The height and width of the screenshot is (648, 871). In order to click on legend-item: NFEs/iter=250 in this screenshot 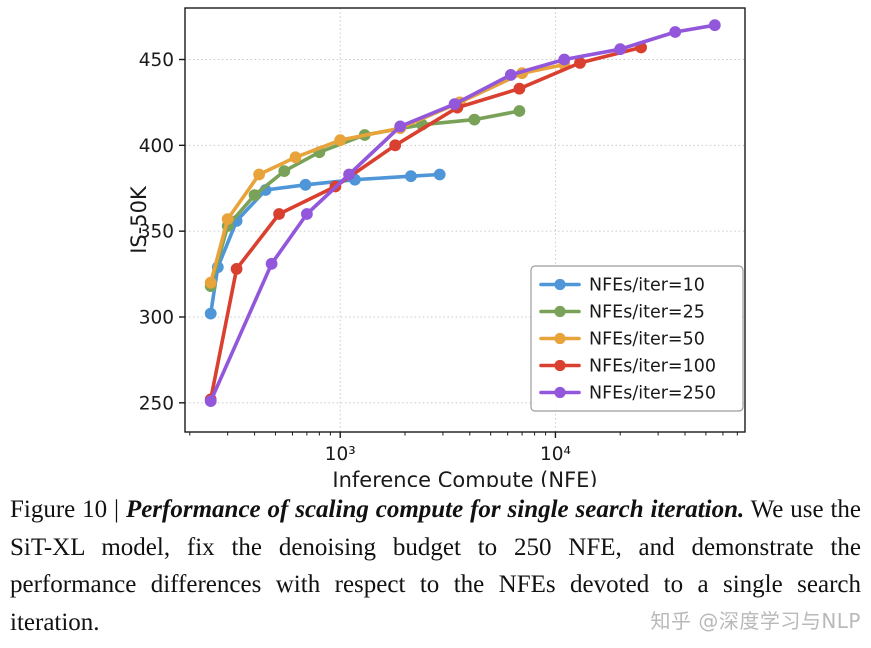, I will do `click(627, 394)`.